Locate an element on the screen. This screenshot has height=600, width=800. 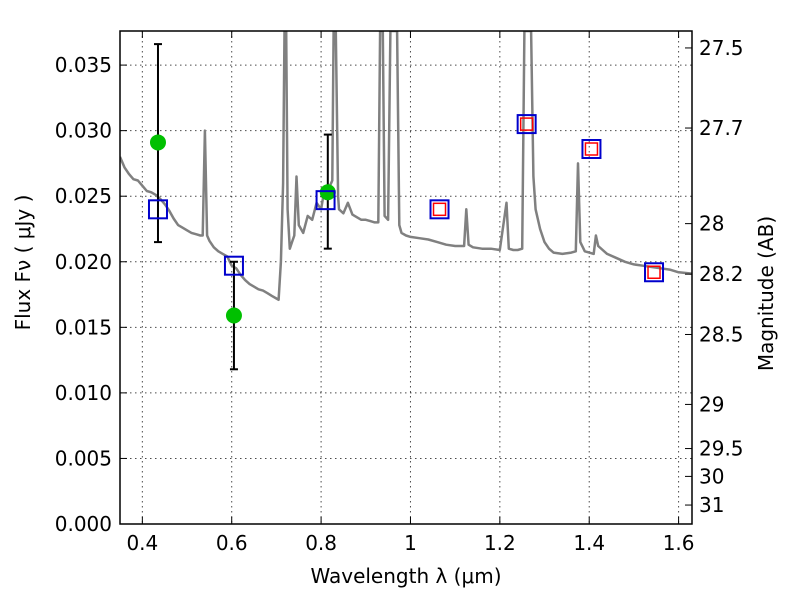
y2-tick-label: 30 is located at coordinates (711, 476).